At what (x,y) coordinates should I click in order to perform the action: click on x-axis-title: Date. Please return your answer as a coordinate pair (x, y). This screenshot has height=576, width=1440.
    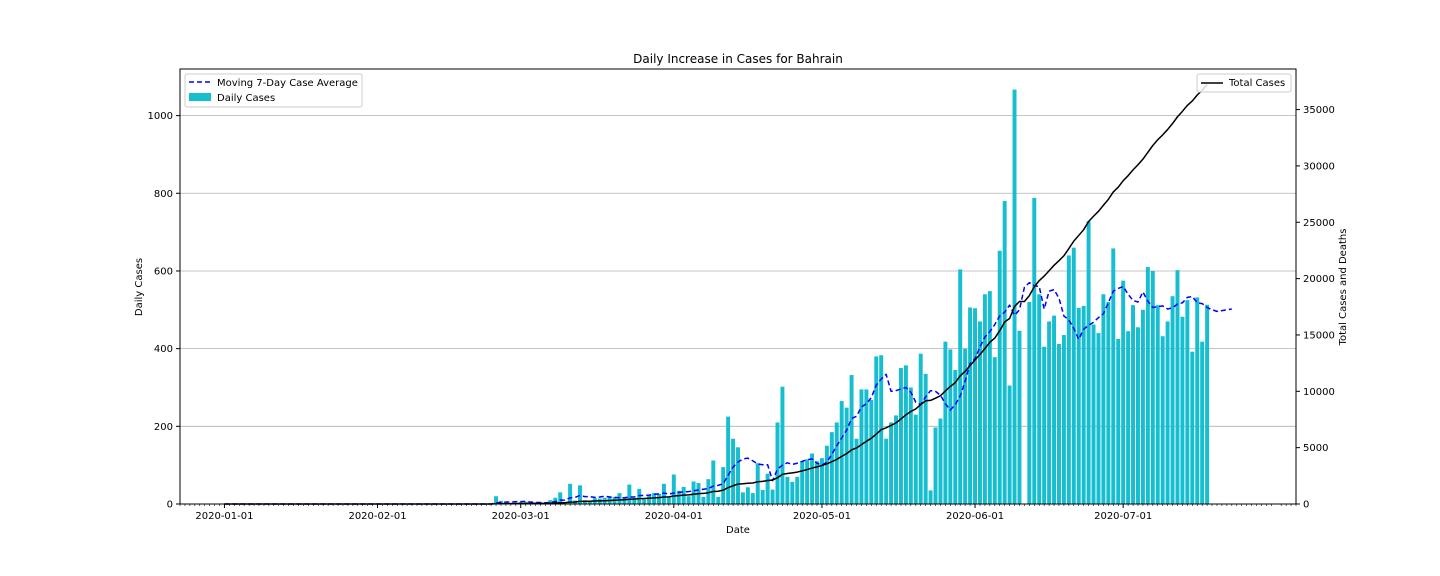
    Looking at the image, I should click on (738, 530).